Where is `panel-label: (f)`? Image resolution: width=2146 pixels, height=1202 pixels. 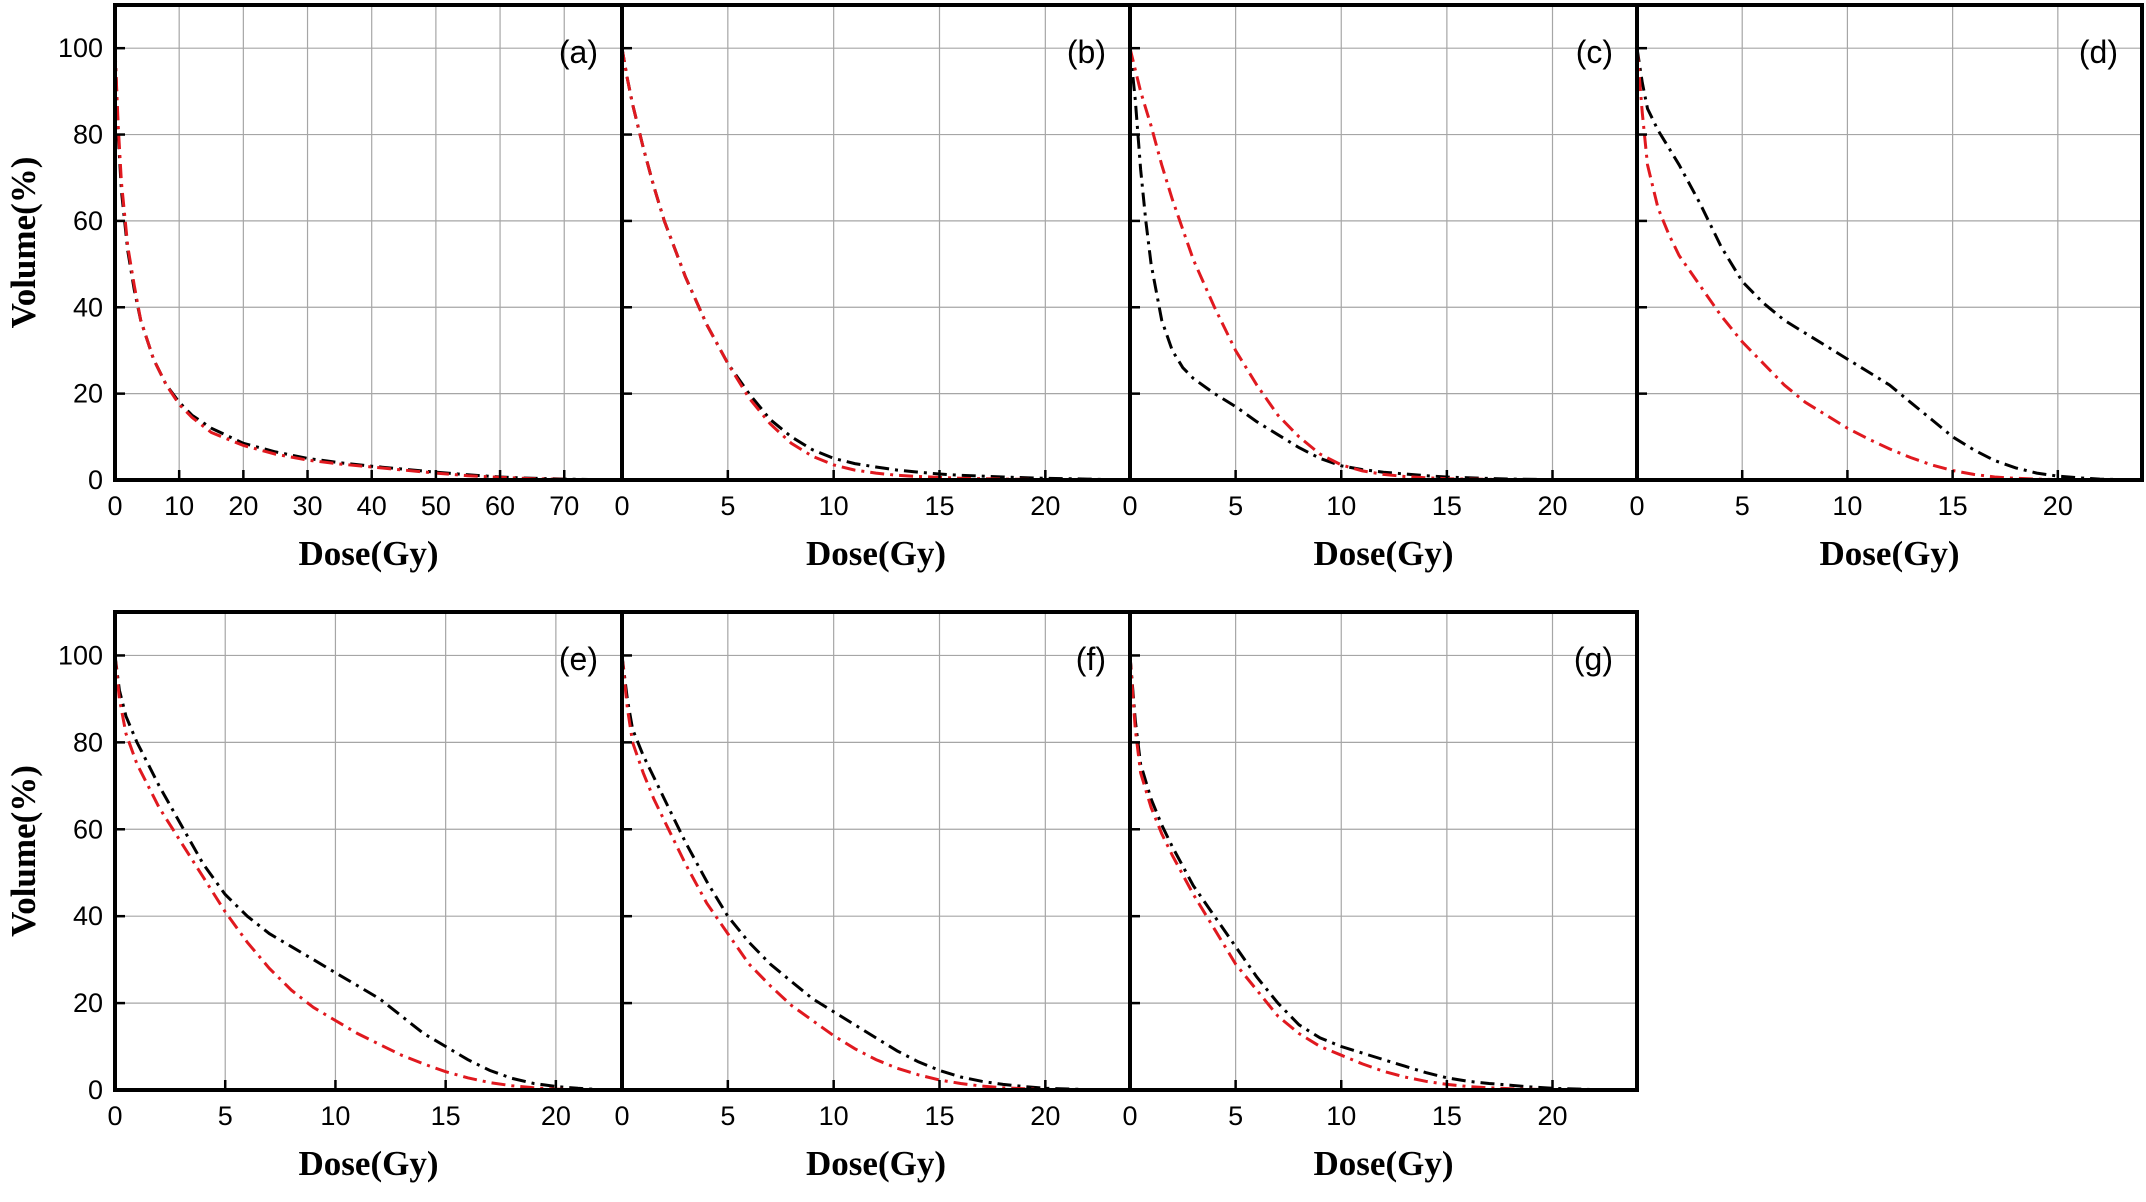 panel-label: (f) is located at coordinates (1091, 659).